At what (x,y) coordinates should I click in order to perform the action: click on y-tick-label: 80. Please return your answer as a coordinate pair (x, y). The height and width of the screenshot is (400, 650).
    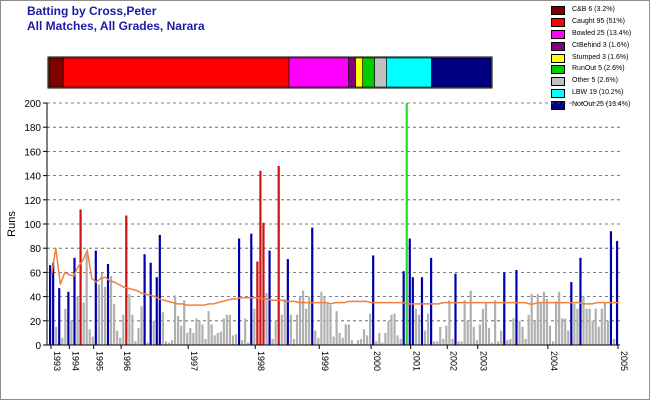
    Looking at the image, I should click on (36, 249).